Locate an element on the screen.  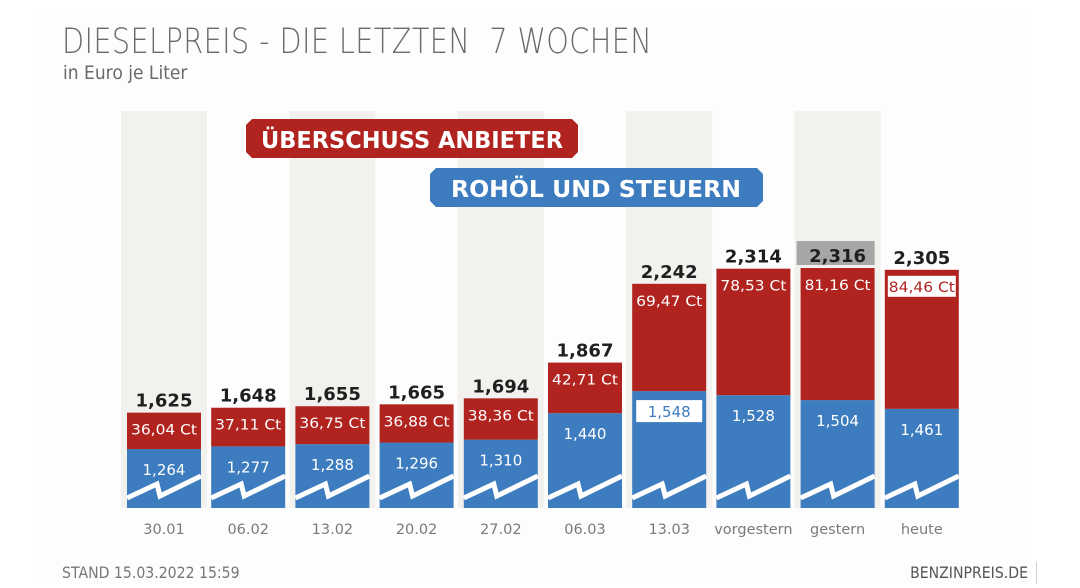
base-value-label: 1,264 is located at coordinates (164, 470).